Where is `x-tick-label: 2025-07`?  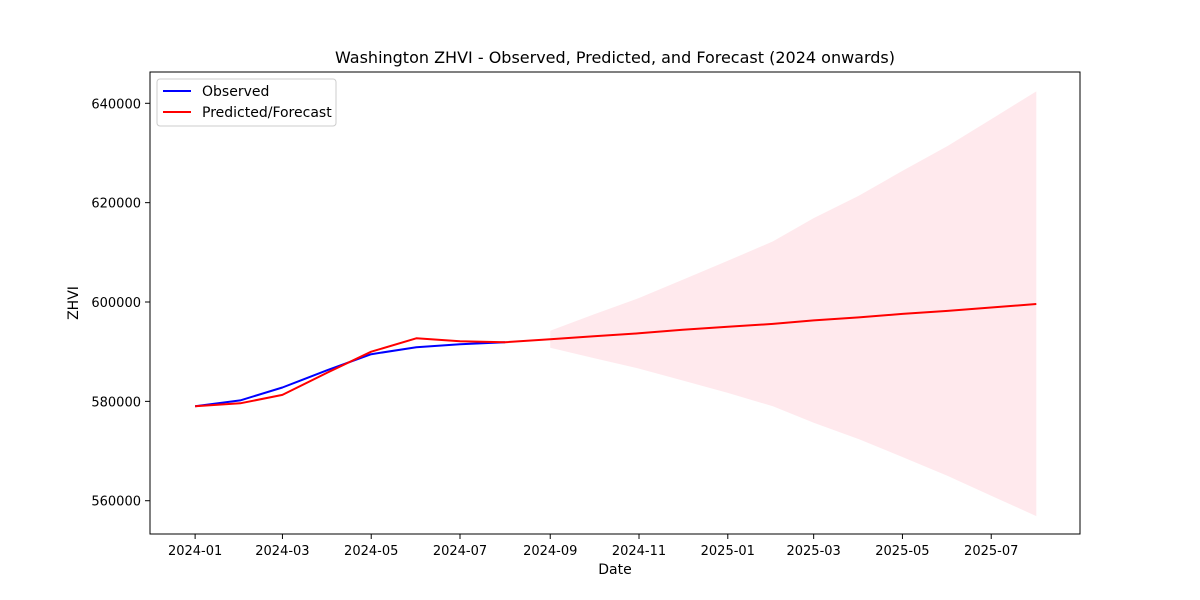 x-tick-label: 2025-07 is located at coordinates (991, 551).